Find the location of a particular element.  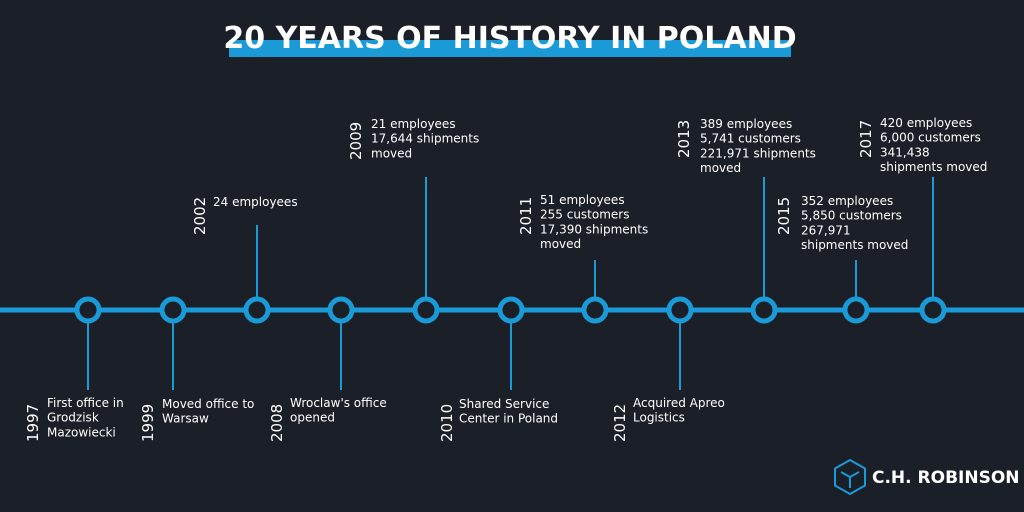

event-text: 17,644 shipments is located at coordinates (425, 139).